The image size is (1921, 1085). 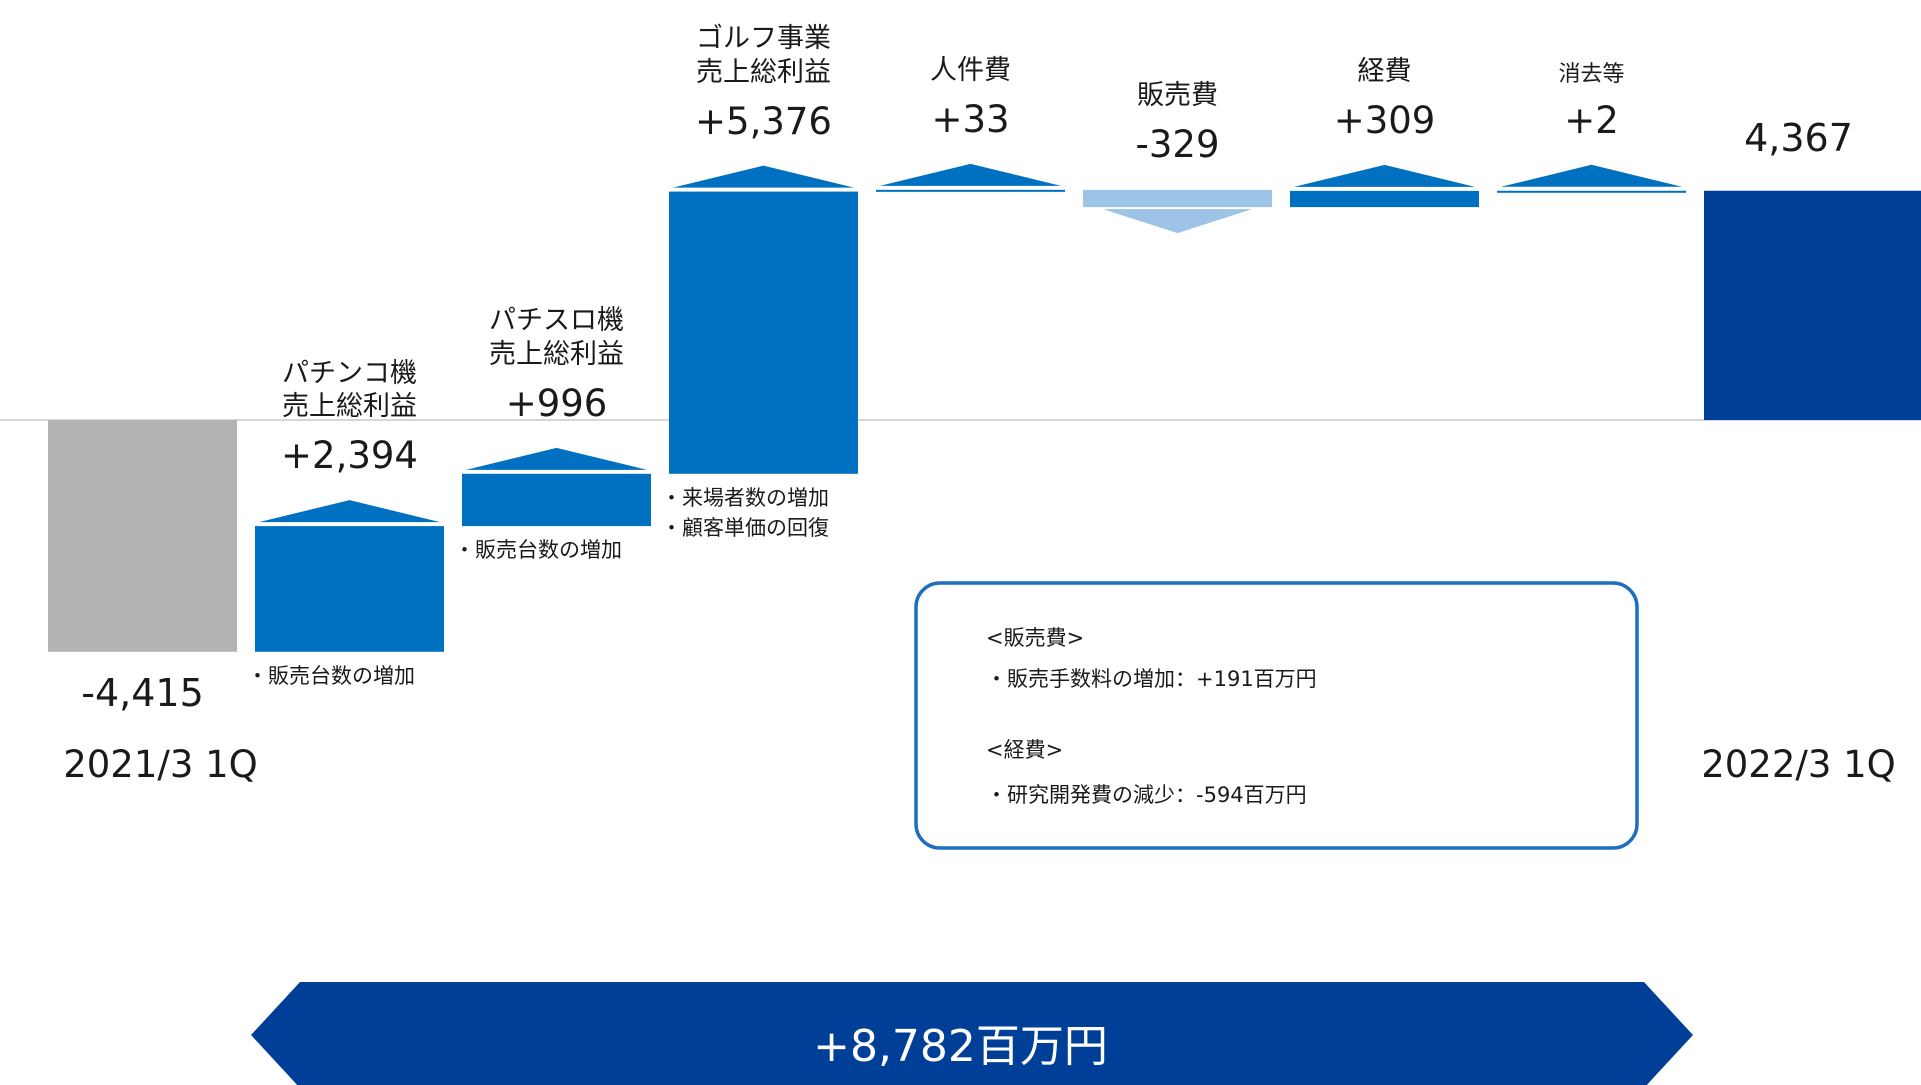 I want to click on annotation-line: <販売費>, so click(x=1035, y=638).